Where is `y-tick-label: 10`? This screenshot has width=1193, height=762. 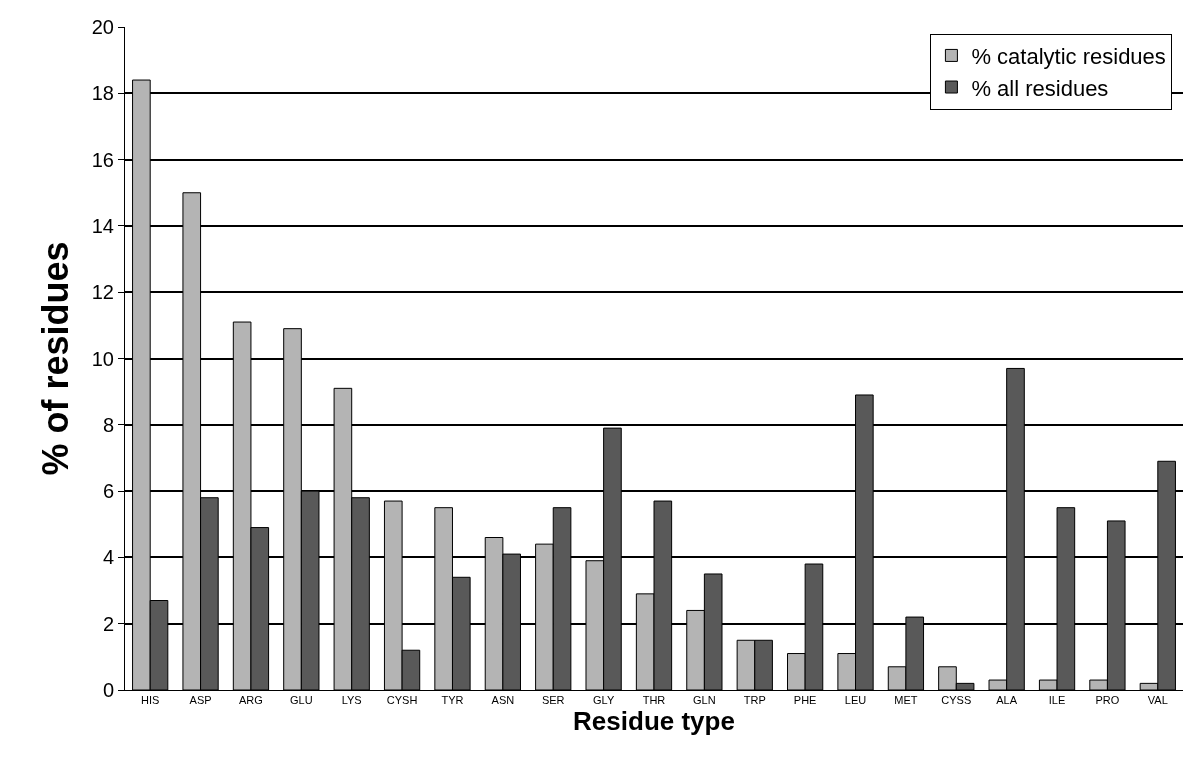
y-tick-label: 10 is located at coordinates (102, 358).